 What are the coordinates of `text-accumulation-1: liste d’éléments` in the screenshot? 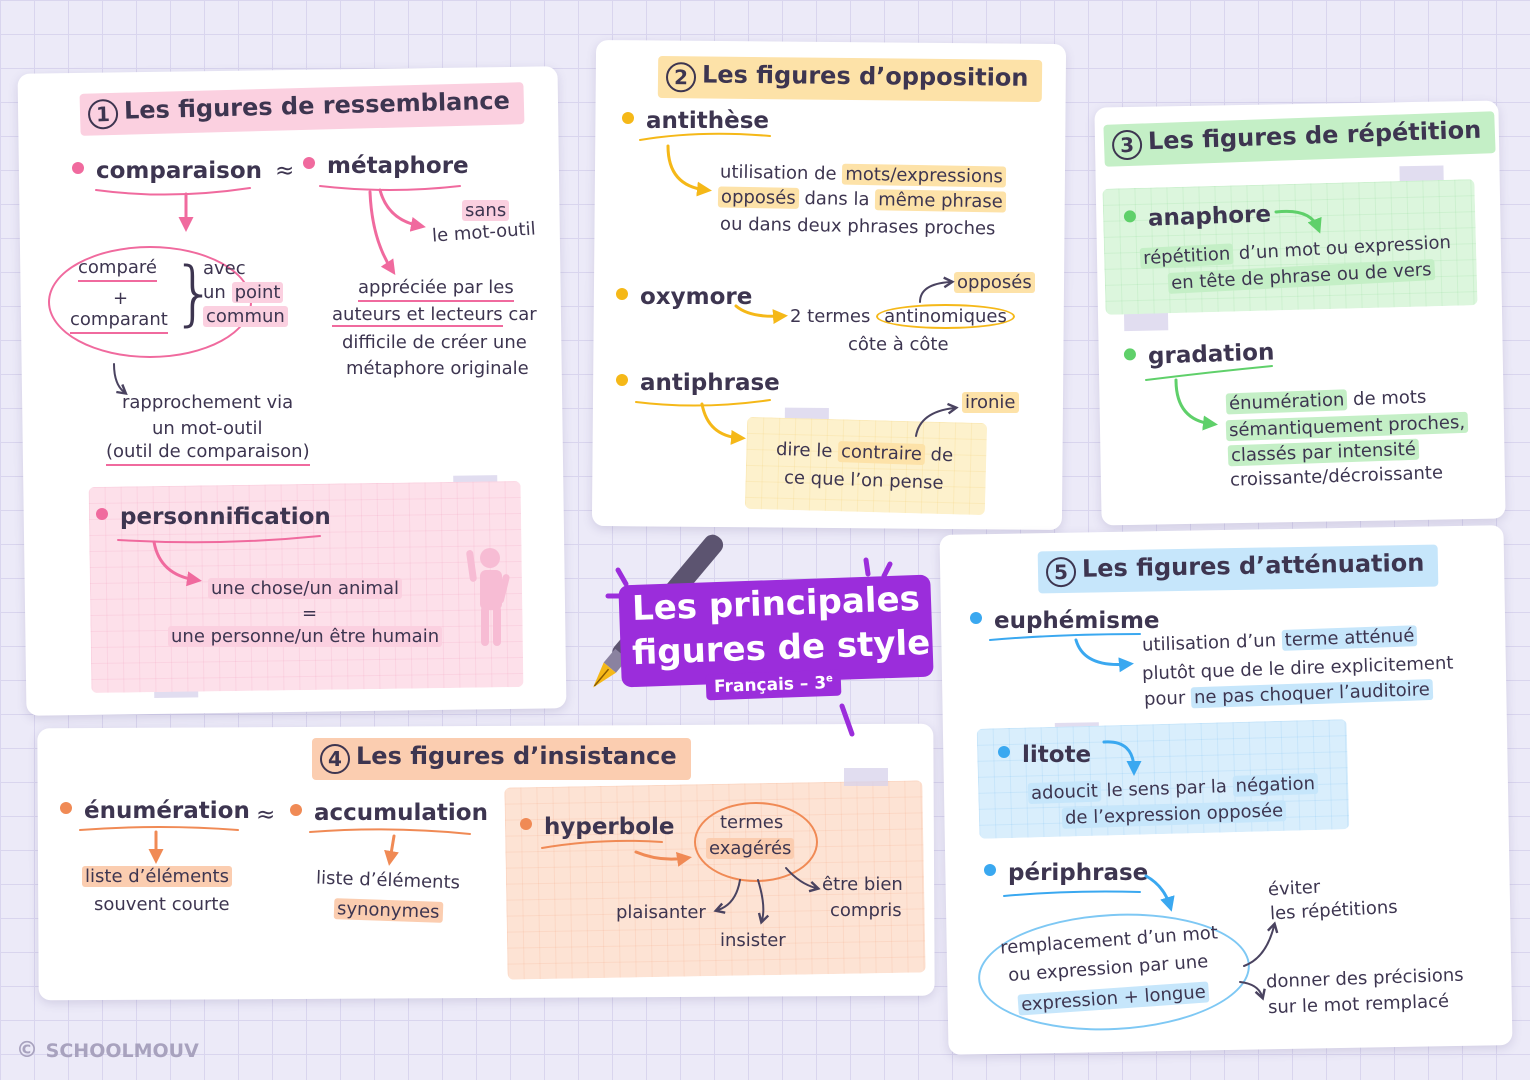 It's located at (388, 880).